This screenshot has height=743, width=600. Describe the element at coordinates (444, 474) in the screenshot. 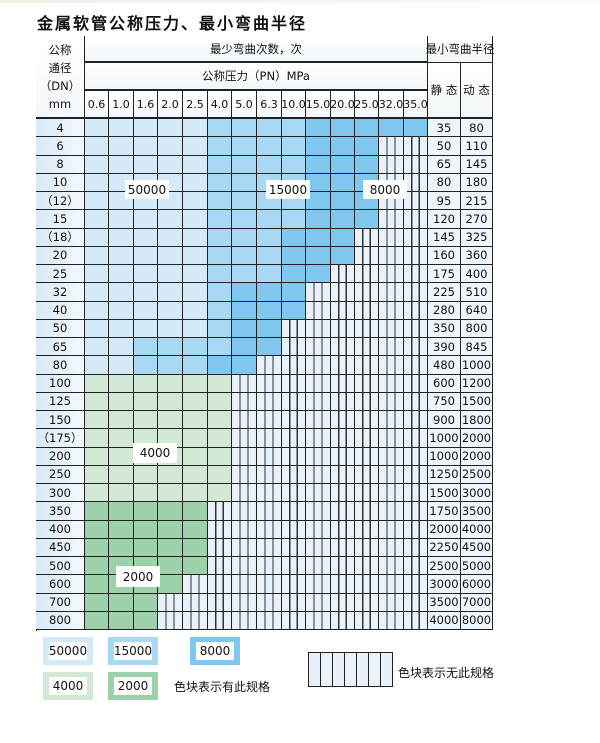

I see `static-radius-cell: 1250` at that location.